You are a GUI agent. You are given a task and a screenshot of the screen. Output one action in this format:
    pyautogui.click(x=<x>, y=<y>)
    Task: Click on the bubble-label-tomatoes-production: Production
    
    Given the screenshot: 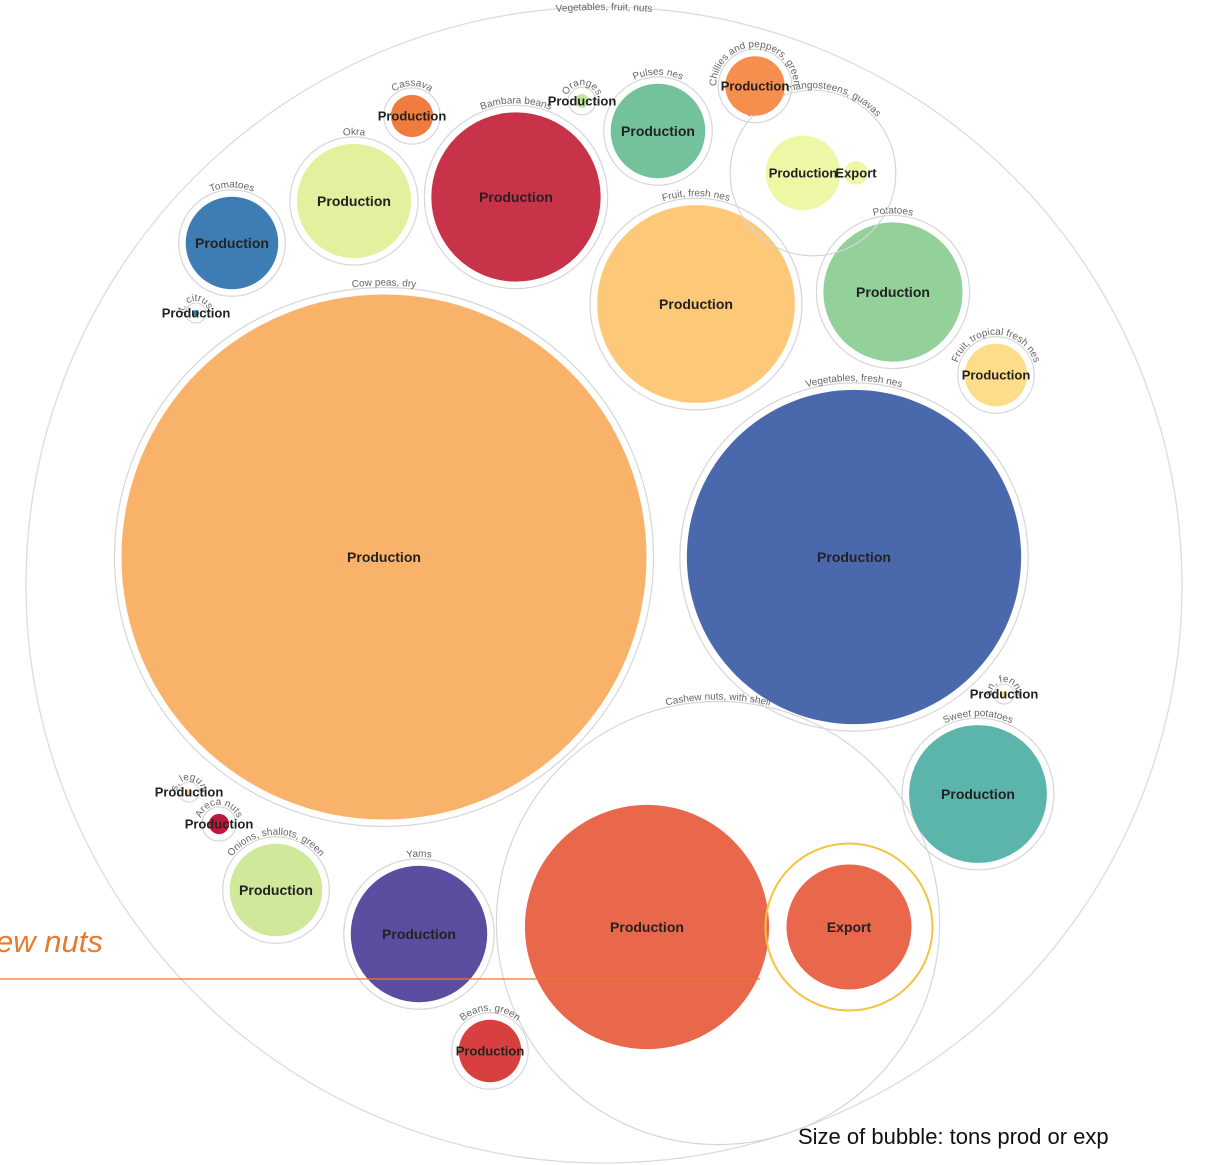 What is the action you would take?
    pyautogui.click(x=232, y=243)
    